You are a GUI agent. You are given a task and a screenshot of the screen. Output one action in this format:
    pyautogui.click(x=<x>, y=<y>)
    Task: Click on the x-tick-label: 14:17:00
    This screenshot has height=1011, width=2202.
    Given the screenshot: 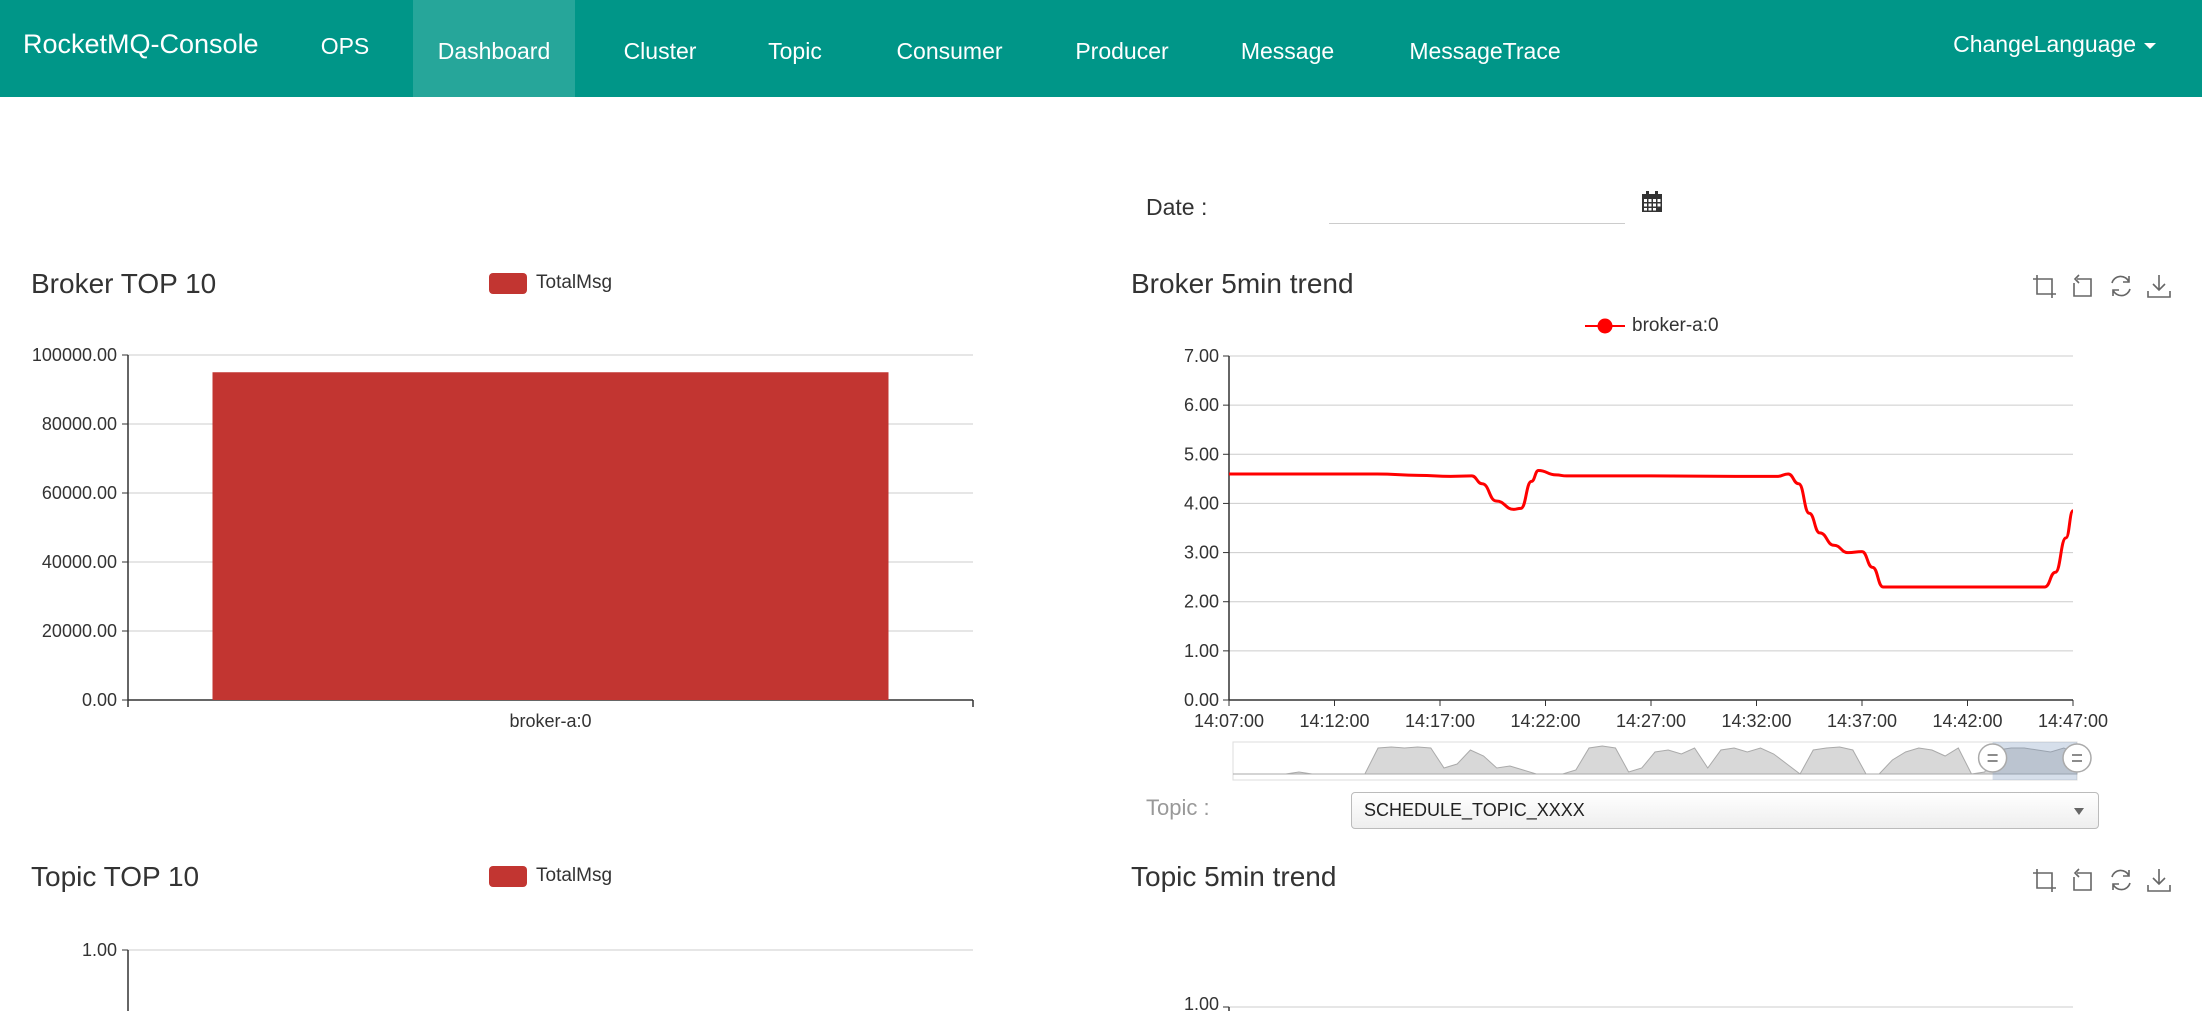 What is the action you would take?
    pyautogui.click(x=1440, y=721)
    